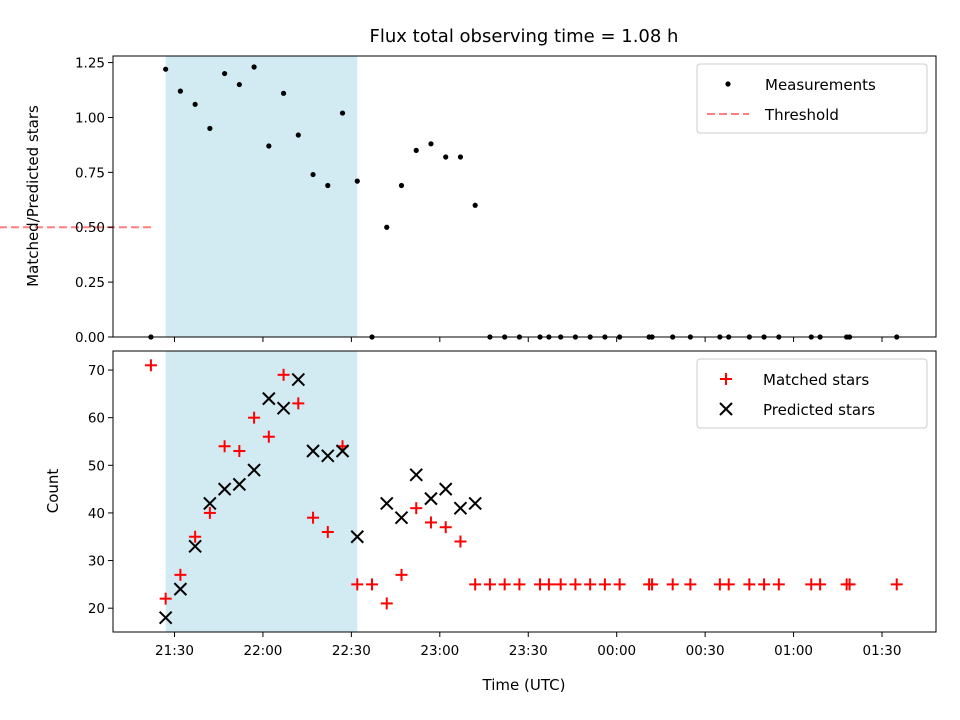 This screenshot has width=960, height=720. What do you see at coordinates (882, 651) in the screenshot?
I see `x-tick-label: 01:30` at bounding box center [882, 651].